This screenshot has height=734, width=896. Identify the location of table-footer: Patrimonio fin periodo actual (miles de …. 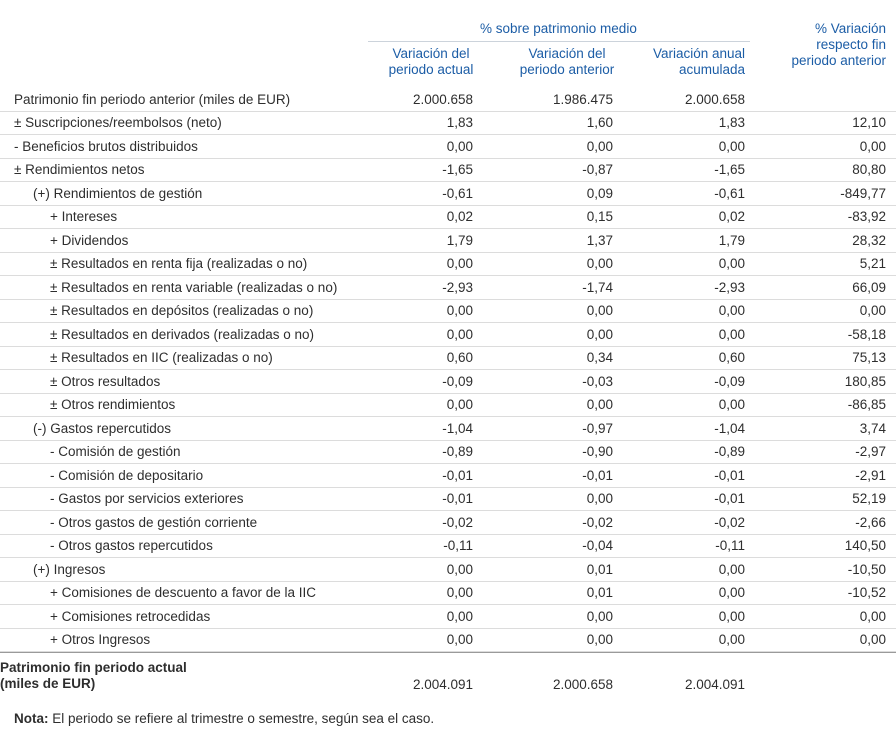
(448, 675).